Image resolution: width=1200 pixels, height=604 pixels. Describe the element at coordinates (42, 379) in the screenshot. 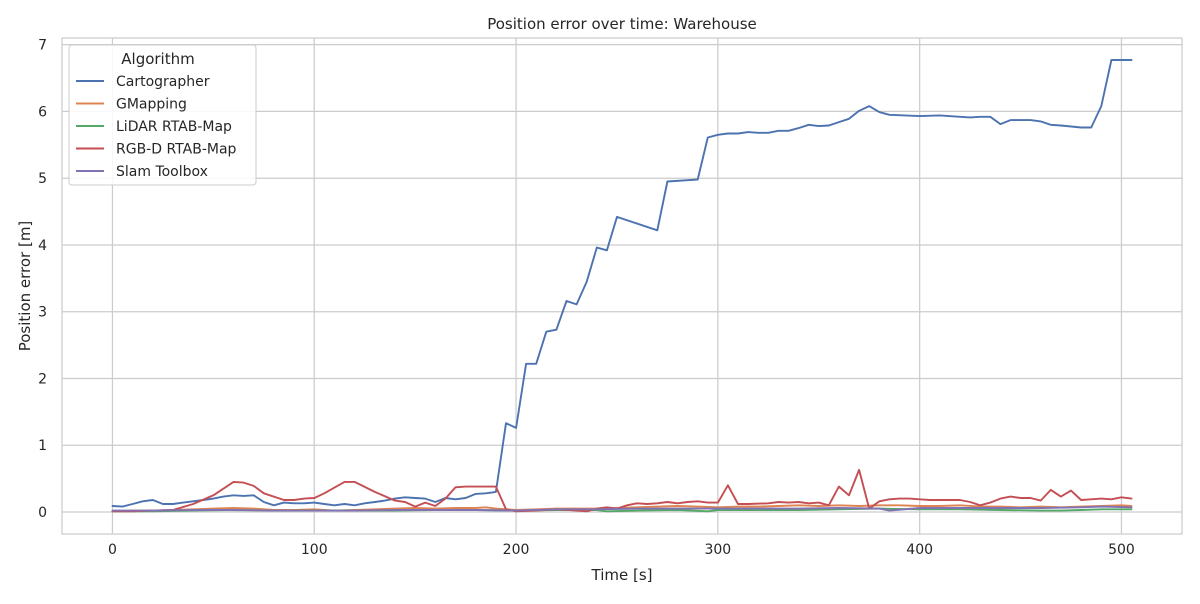

I see `y-tick-label: 2` at that location.